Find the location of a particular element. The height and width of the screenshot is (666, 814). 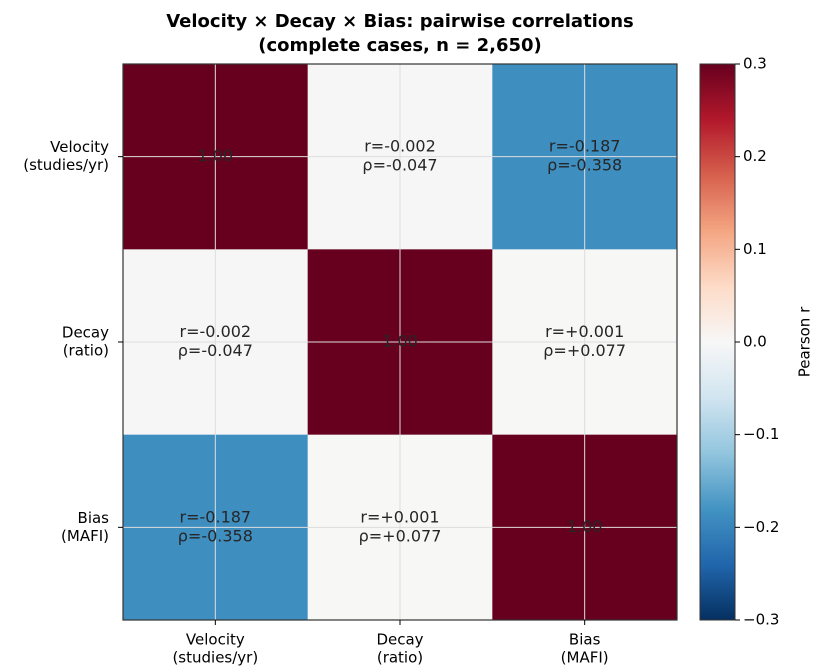

colorbar-tick-label: 0.0 is located at coordinates (755, 342).